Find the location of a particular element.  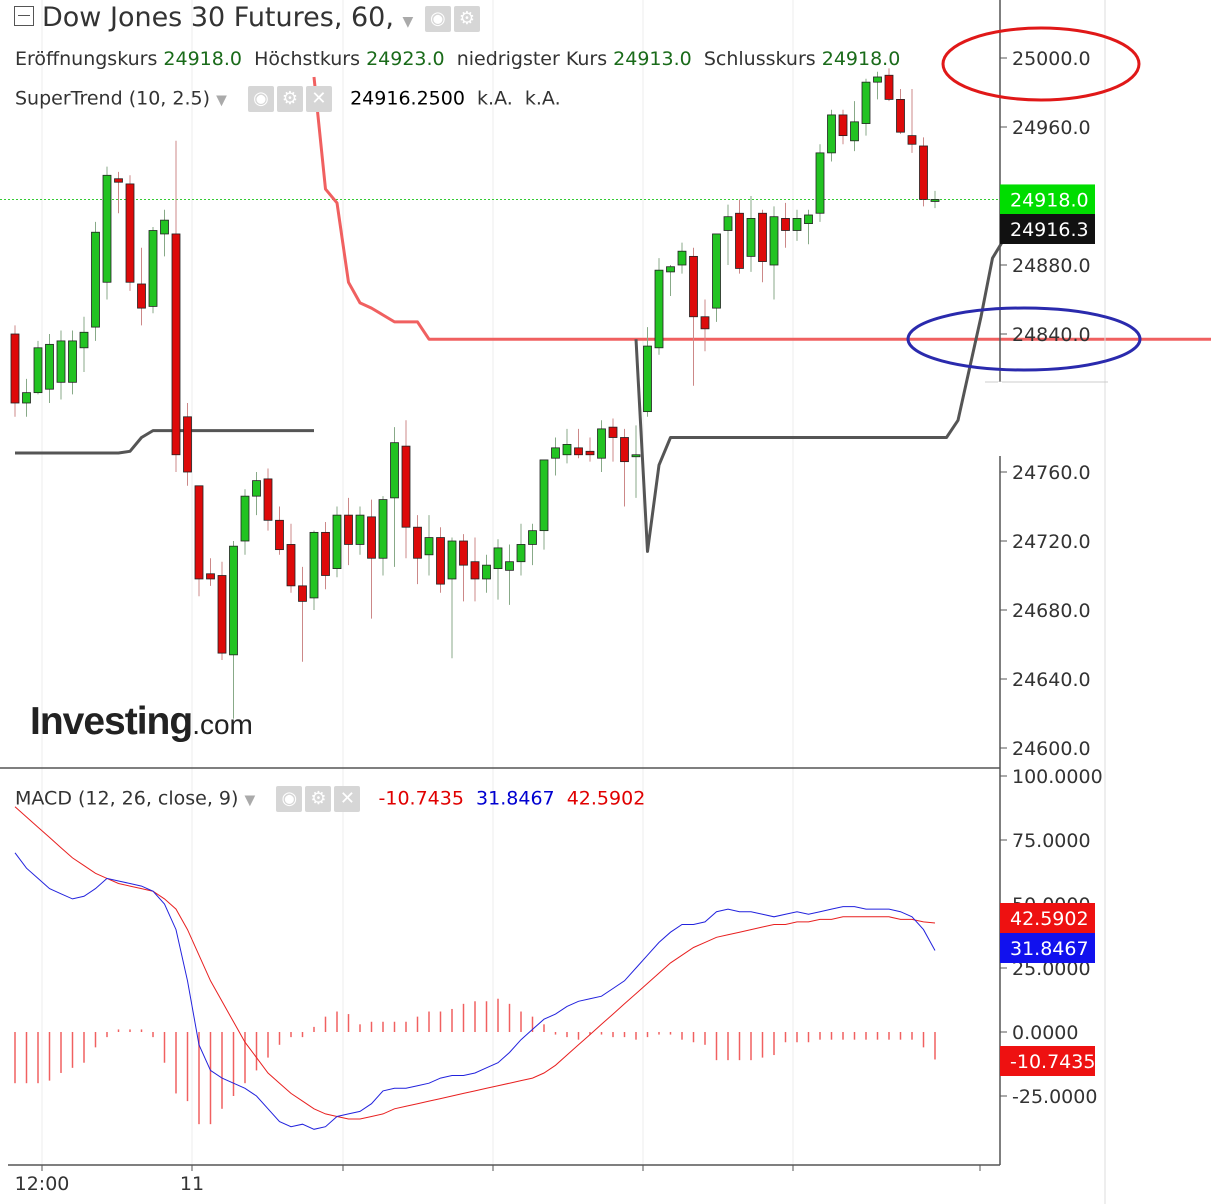

ohlc-close-value: 24918.0 is located at coordinates (861, 59).